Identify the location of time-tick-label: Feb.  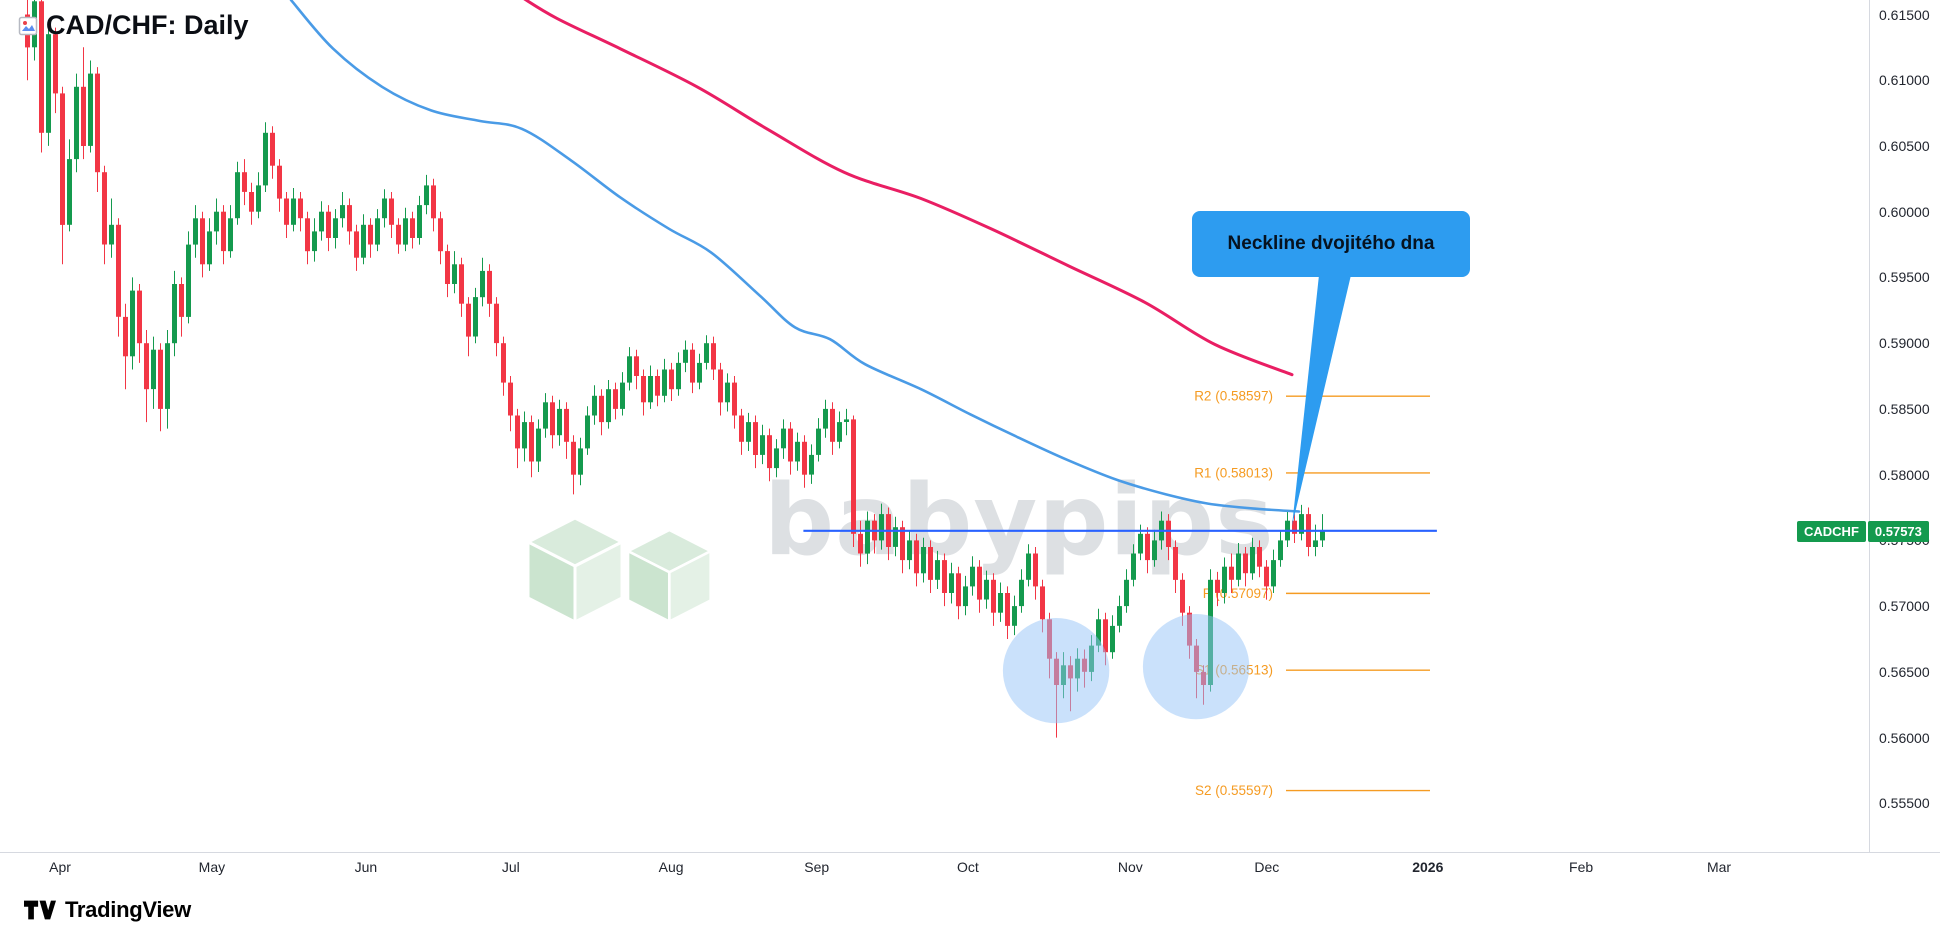
(1581, 867).